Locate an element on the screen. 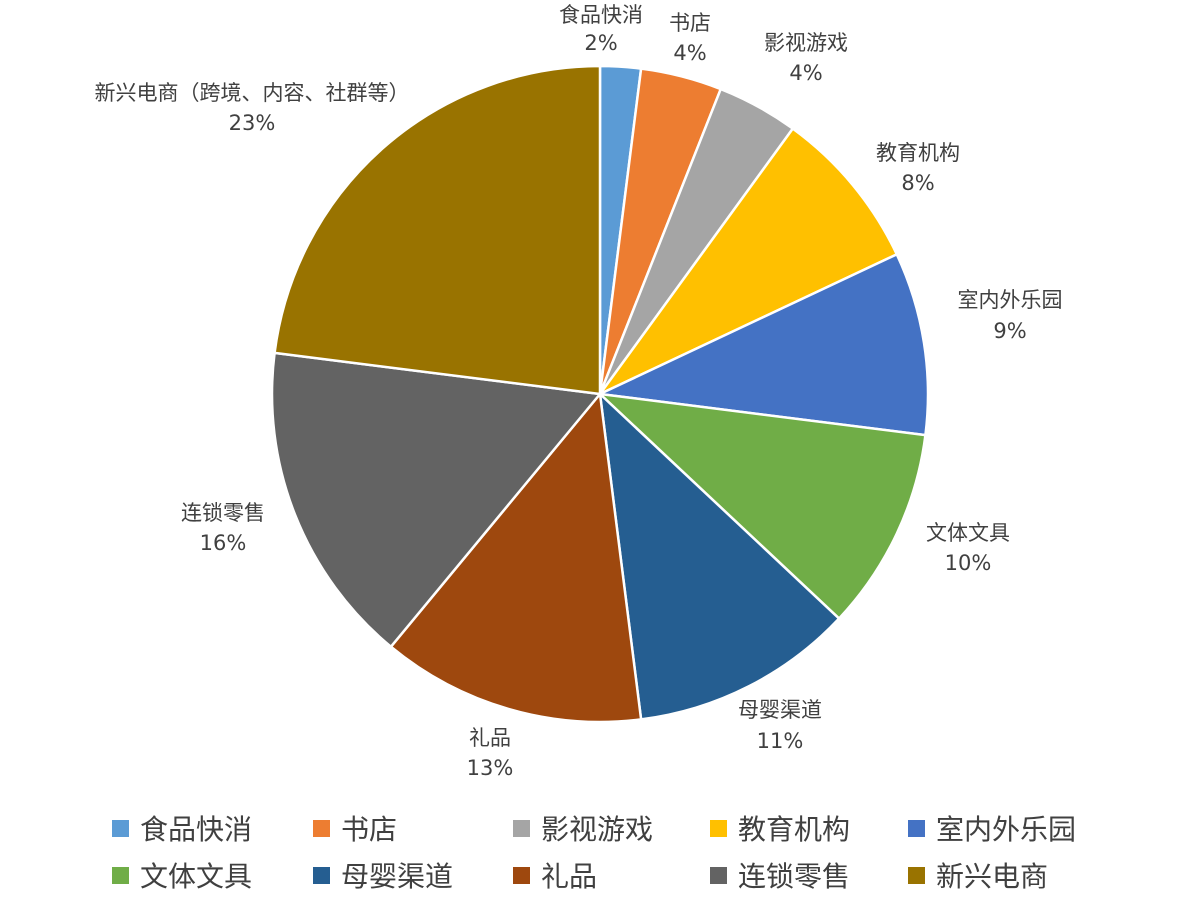 The image size is (1200, 906). slice-label: 教育机构 is located at coordinates (918, 153).